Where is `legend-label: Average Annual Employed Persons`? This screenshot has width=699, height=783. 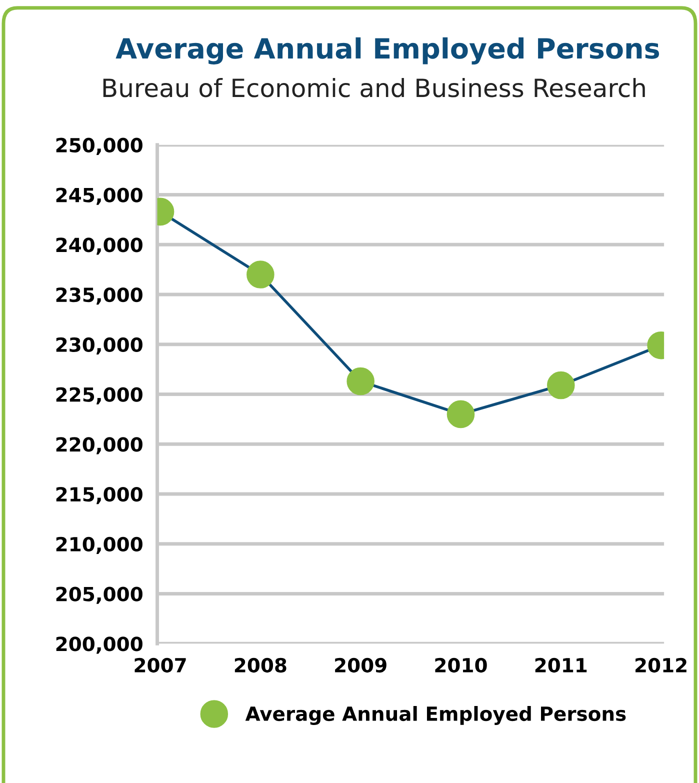 legend-label: Average Annual Employed Persons is located at coordinates (435, 715).